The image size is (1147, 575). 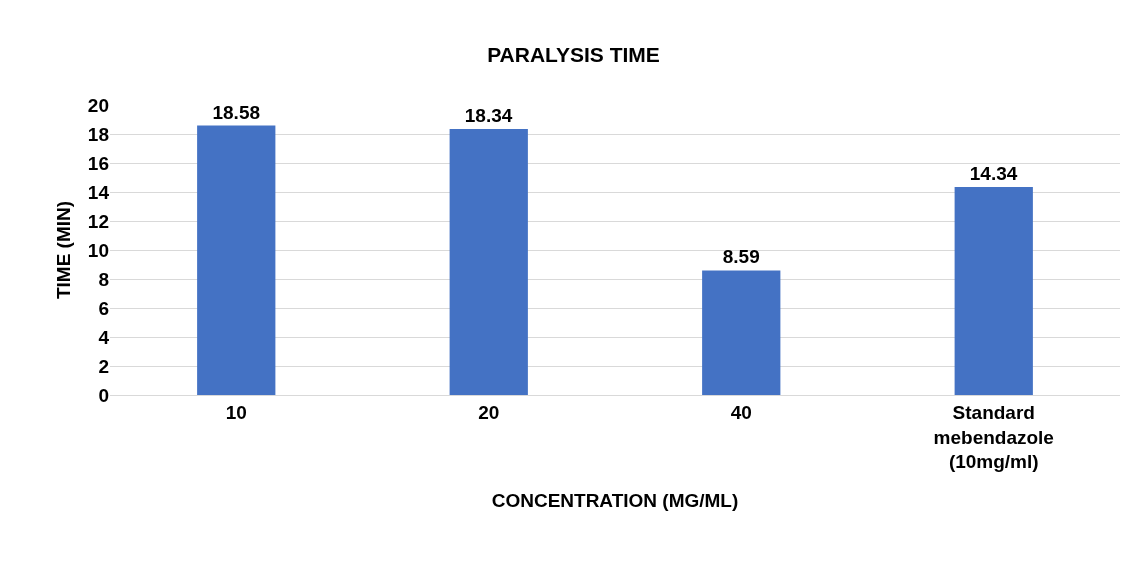 I want to click on y-tick-label: 16, so click(x=98, y=163).